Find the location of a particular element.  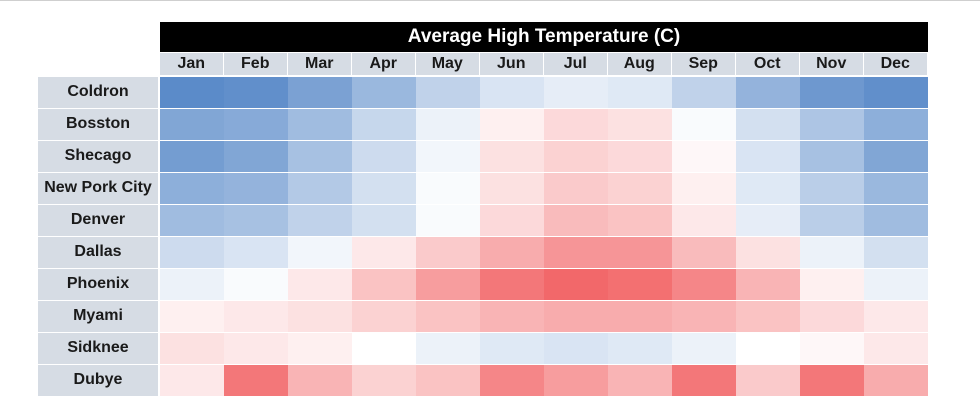

heat-cell-myami-sep is located at coordinates (704, 316).